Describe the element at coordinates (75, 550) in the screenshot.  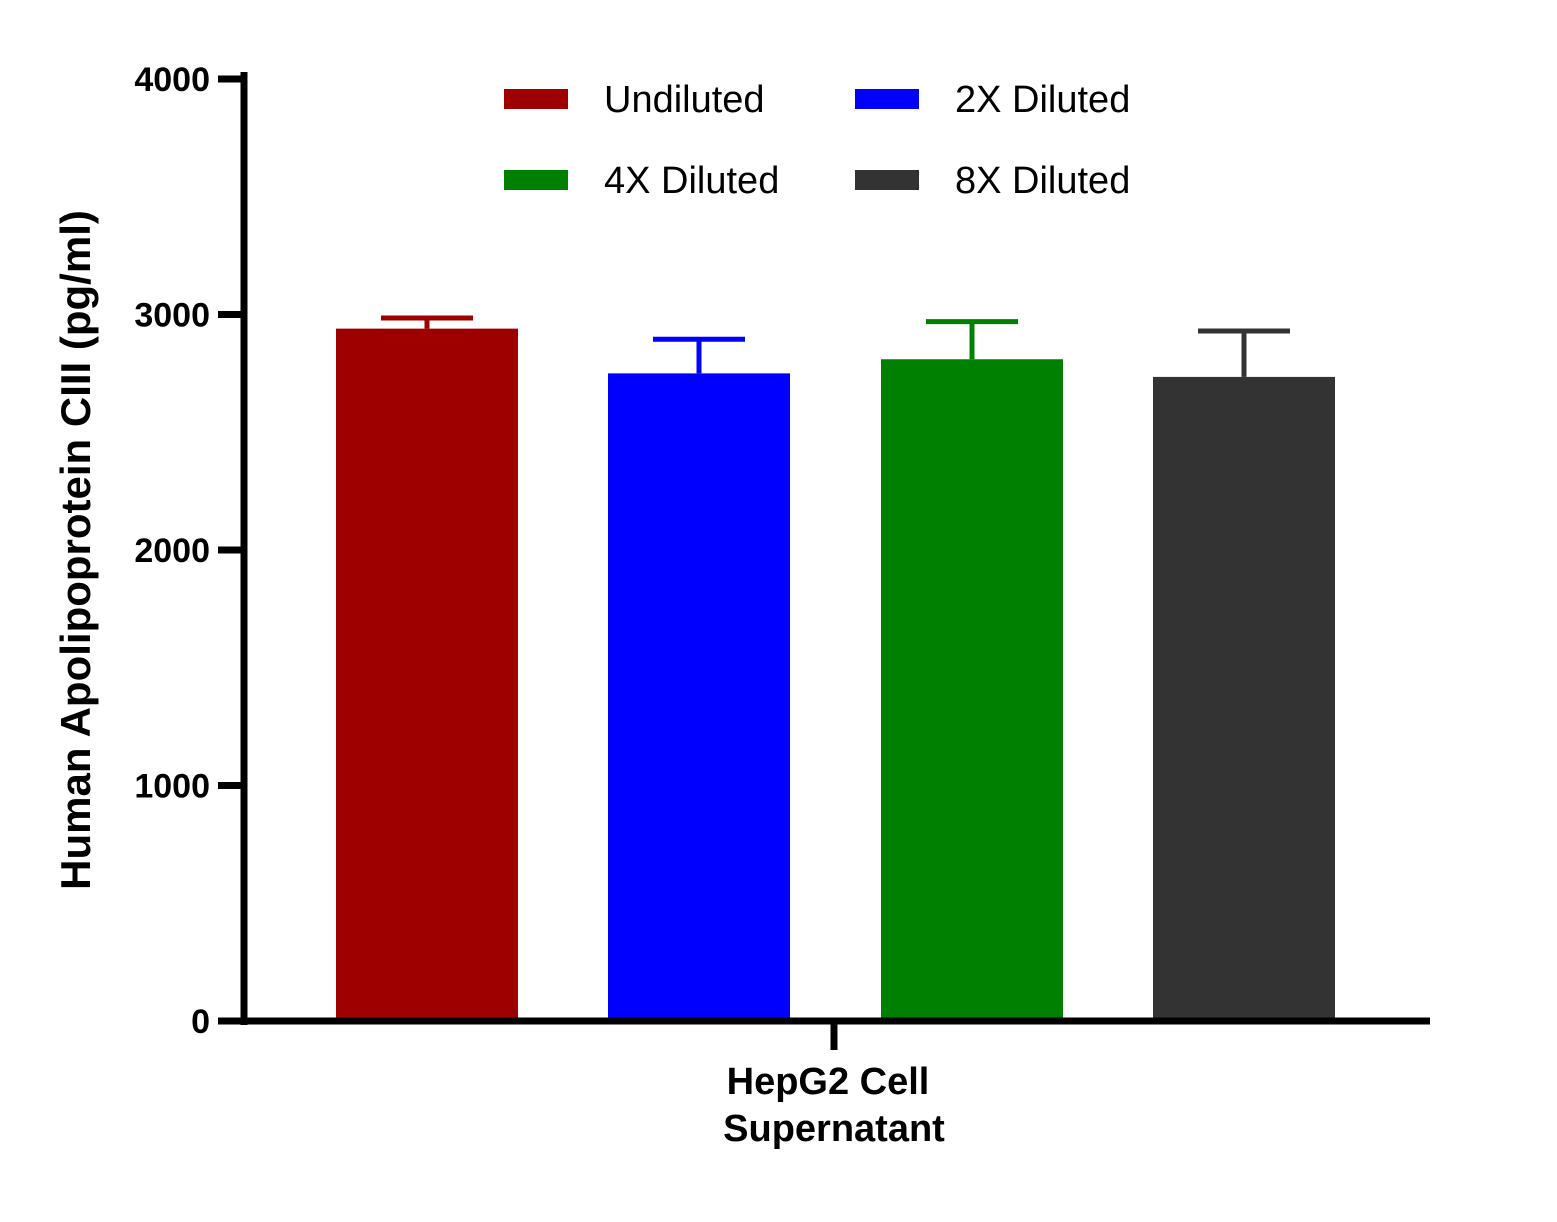
I see `y-axis-title: Human Apolipoprotein CIII (pg/ml)` at that location.